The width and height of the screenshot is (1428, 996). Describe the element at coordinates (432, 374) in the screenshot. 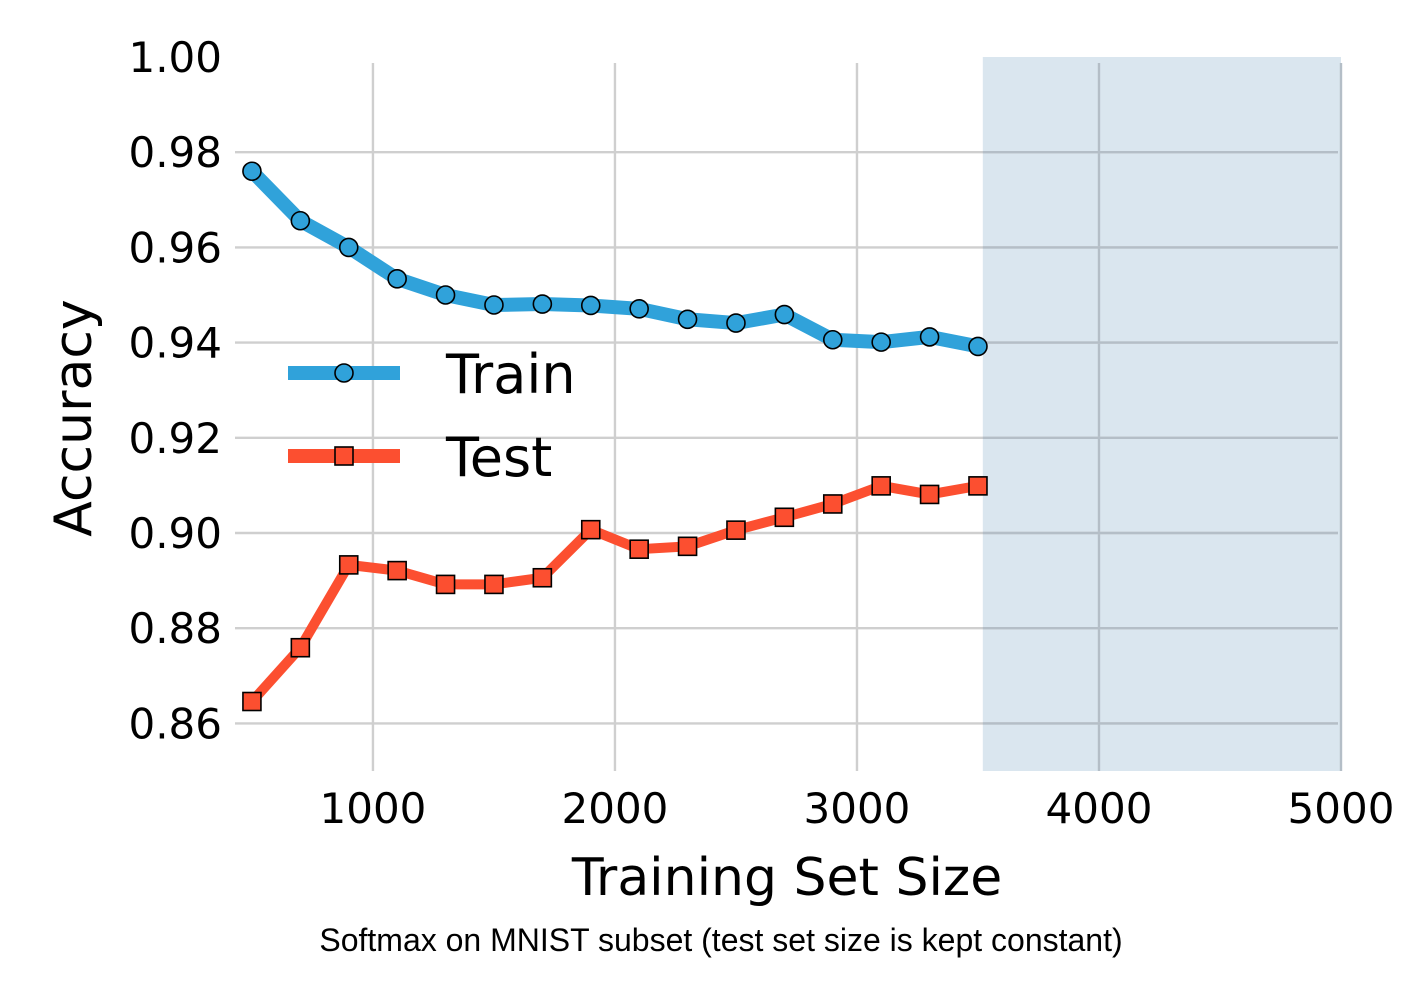

I see `legend-entry-train: Train` at that location.